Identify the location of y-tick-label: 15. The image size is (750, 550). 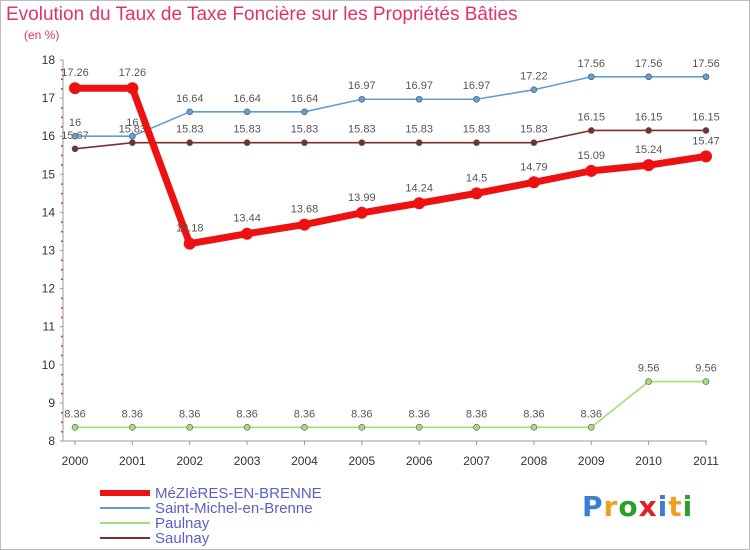
(49, 174).